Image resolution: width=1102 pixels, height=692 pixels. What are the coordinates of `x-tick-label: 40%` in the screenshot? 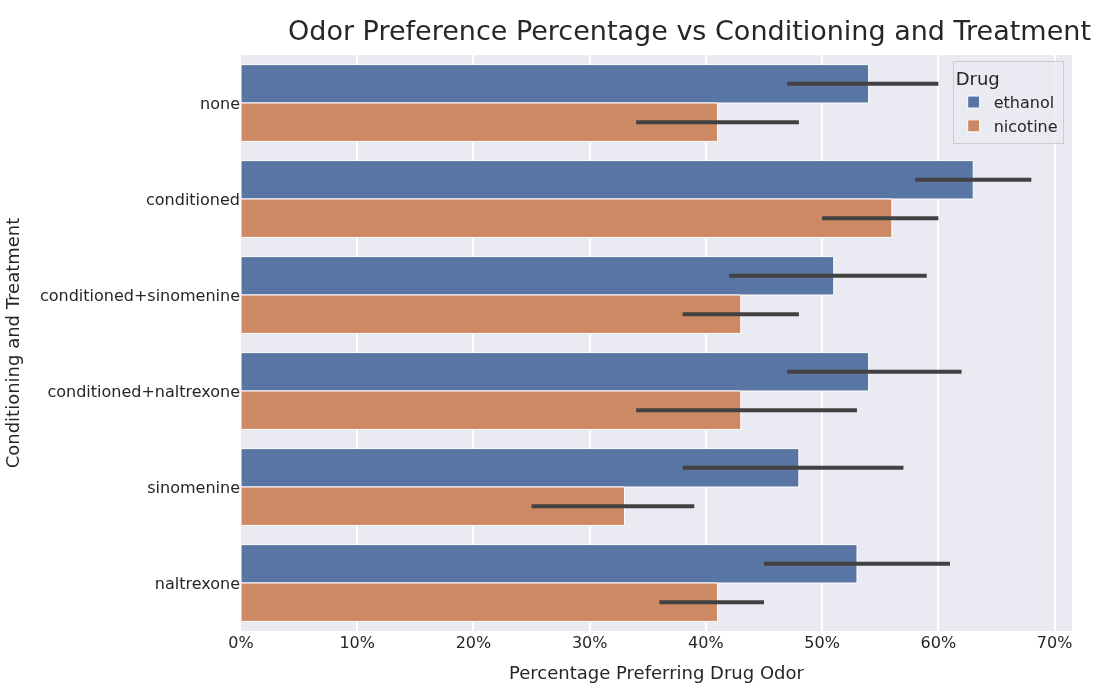 It's located at (706, 642).